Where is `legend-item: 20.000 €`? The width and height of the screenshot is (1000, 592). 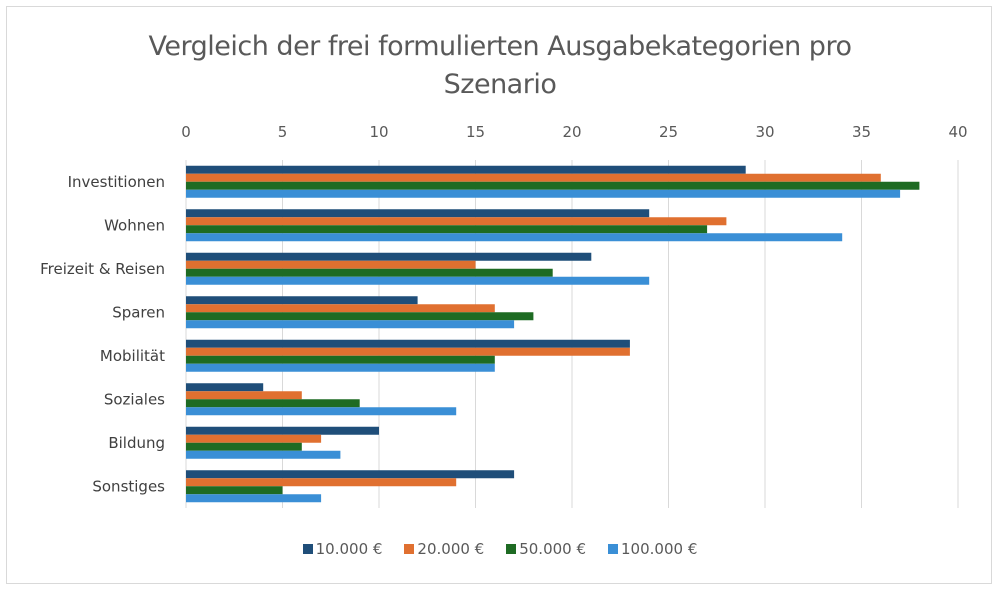
legend-item: 20.000 € is located at coordinates (444, 549).